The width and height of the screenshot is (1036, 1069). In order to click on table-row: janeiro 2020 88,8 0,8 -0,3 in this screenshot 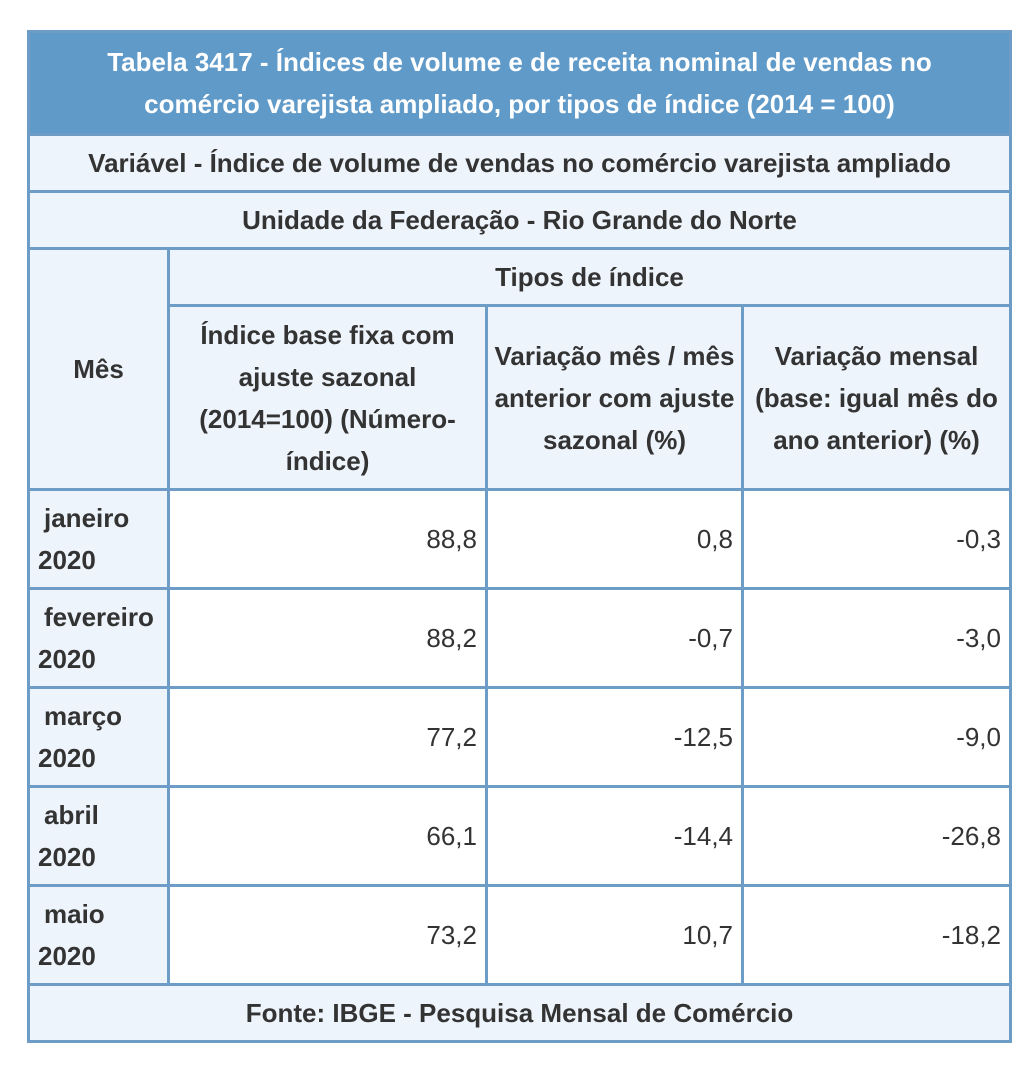, I will do `click(519, 539)`.